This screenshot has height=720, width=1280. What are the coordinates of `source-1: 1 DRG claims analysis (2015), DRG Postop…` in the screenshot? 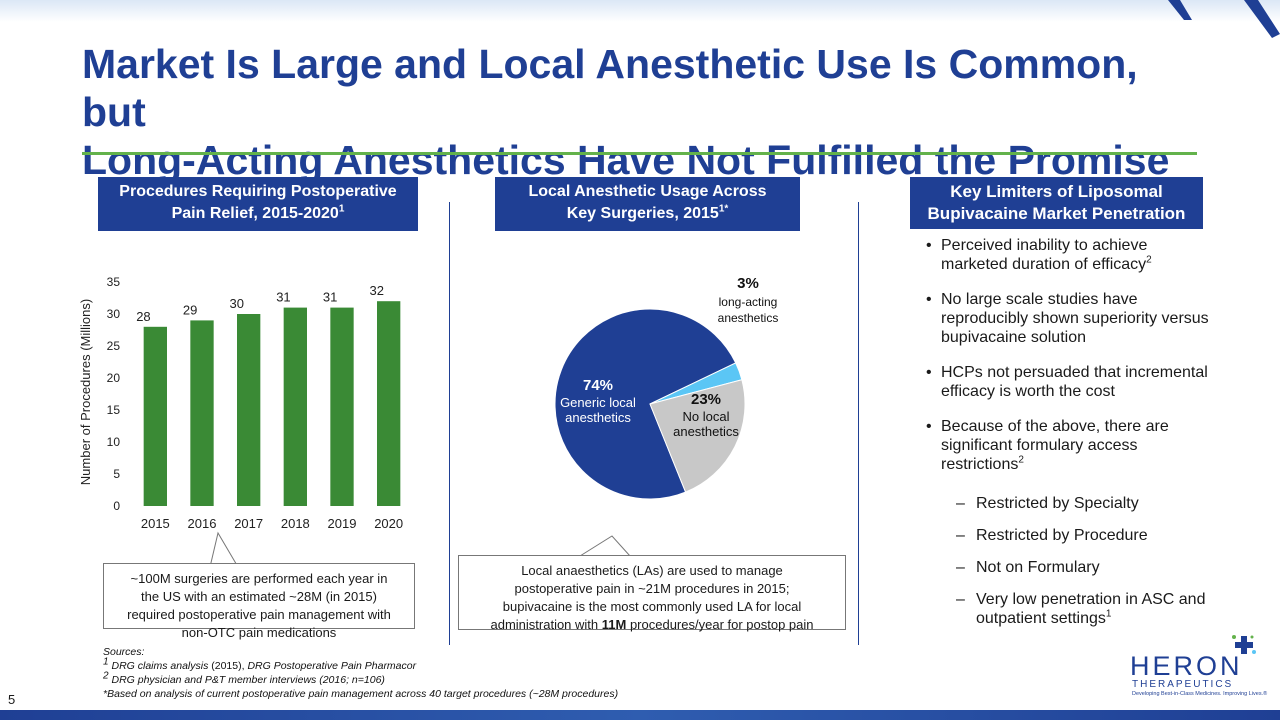 It's located at (260, 664).